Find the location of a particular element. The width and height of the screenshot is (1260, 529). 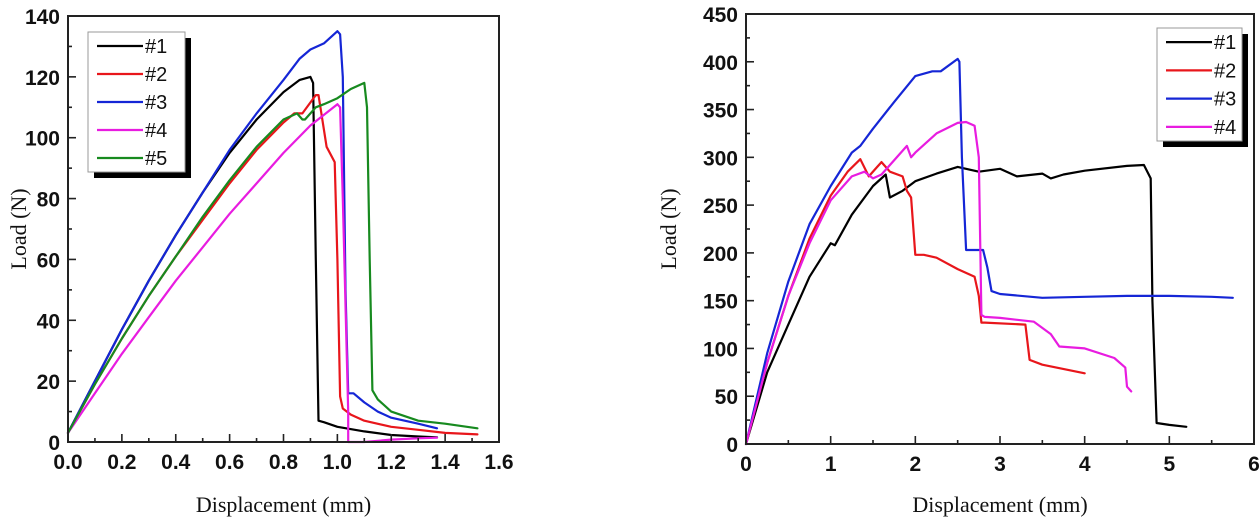

x-tick-label: 1.2 is located at coordinates (391, 462).